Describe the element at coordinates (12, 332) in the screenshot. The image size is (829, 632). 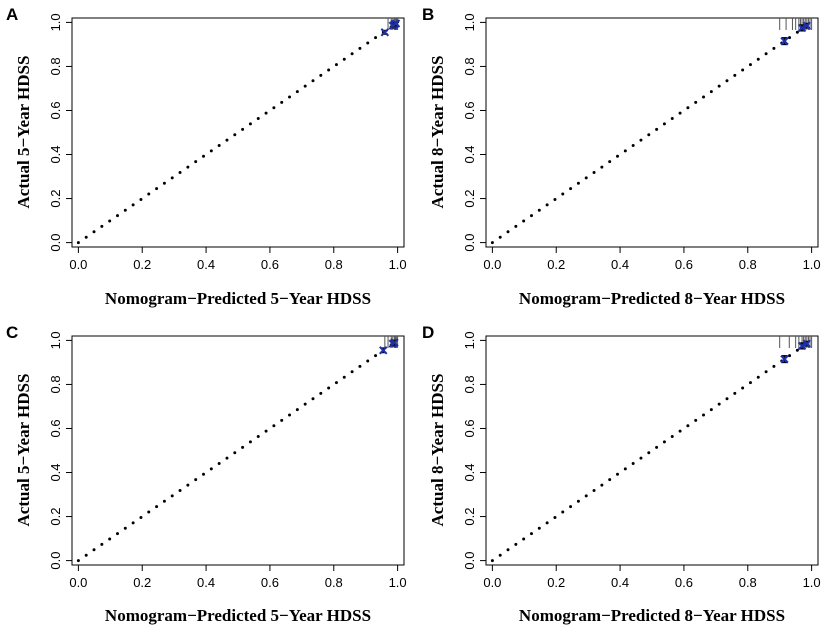
I see `panel-letter: C` at that location.